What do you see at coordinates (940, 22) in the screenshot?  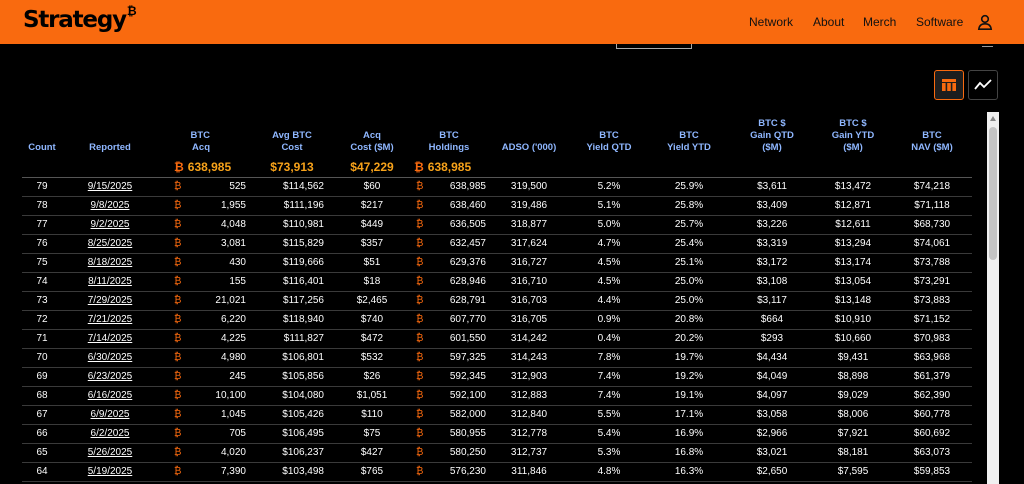 I see `nav-link-software: Software` at bounding box center [940, 22].